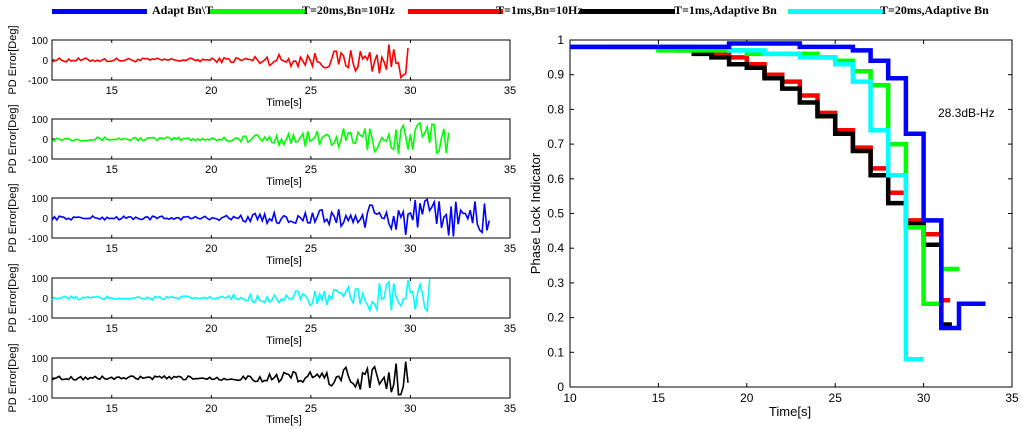  Describe the element at coordinates (555, 109) in the screenshot. I see `y-tick-label: 0.8` at that location.